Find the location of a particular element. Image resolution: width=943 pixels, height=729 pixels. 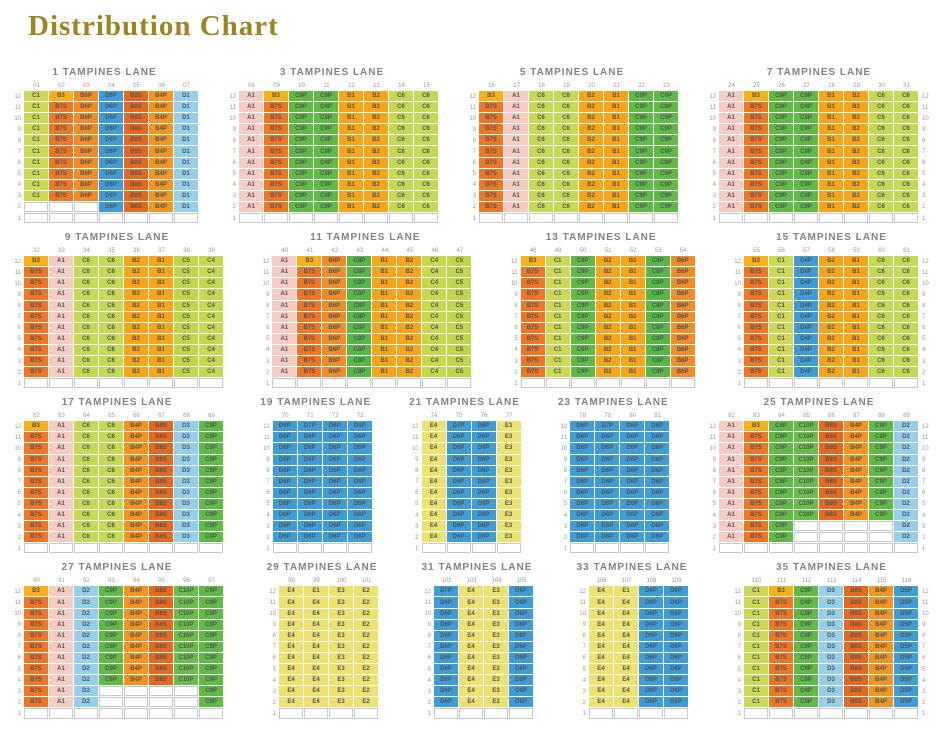

unit-cell: D5P is located at coordinates (906, 647).